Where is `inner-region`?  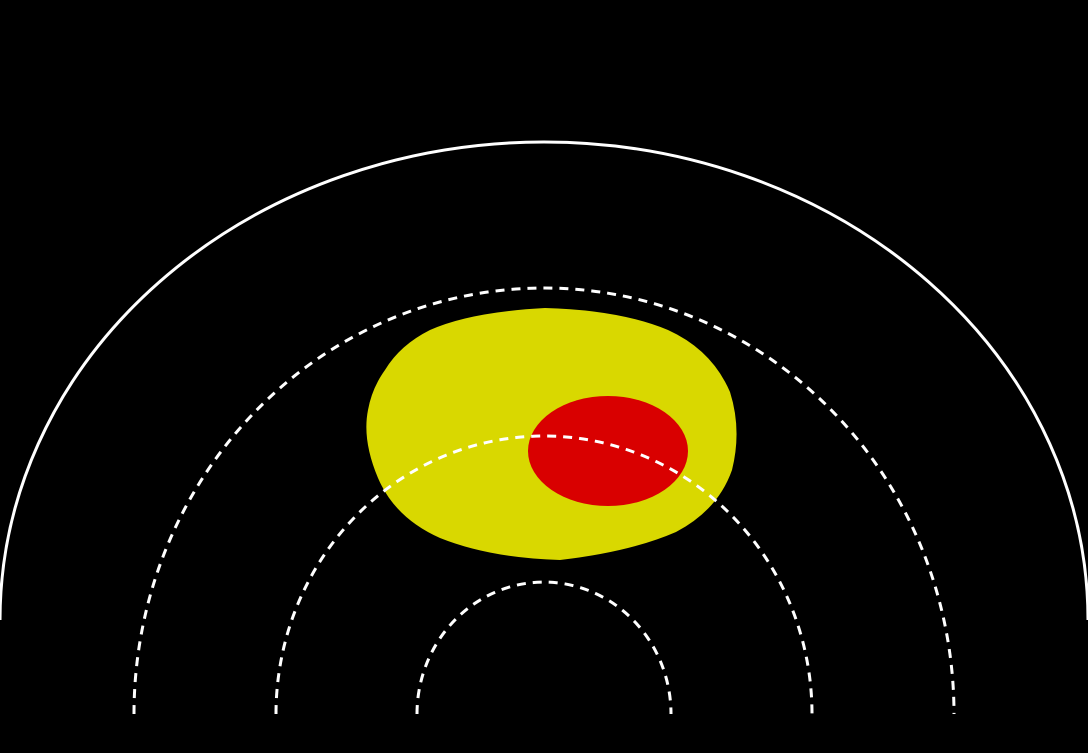
inner-region is located at coordinates (608, 451).